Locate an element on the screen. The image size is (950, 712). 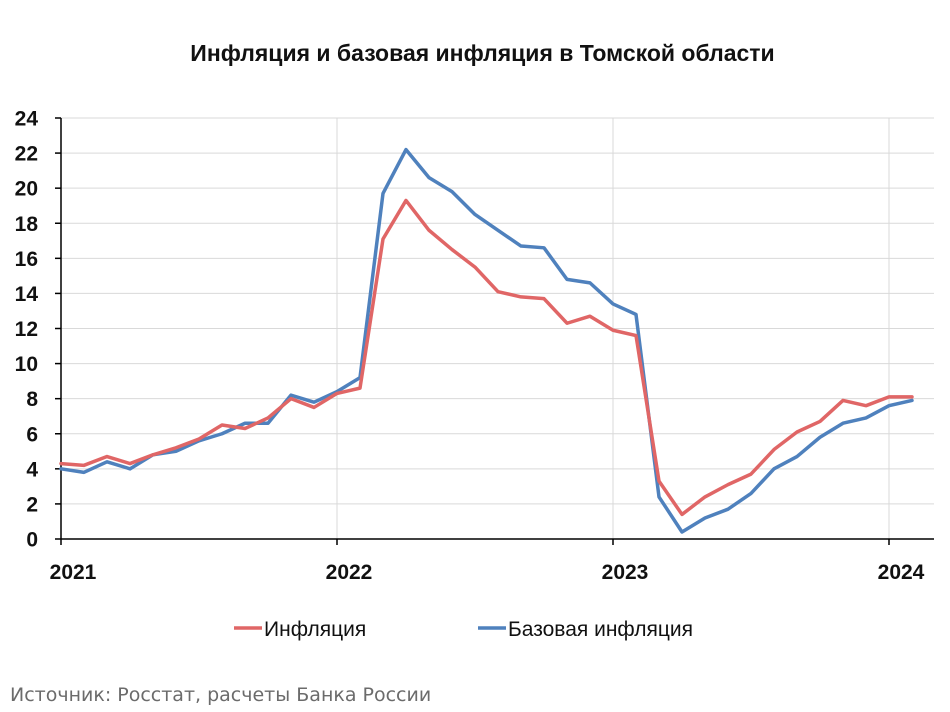
x-tick-label: 2021 is located at coordinates (73, 572).